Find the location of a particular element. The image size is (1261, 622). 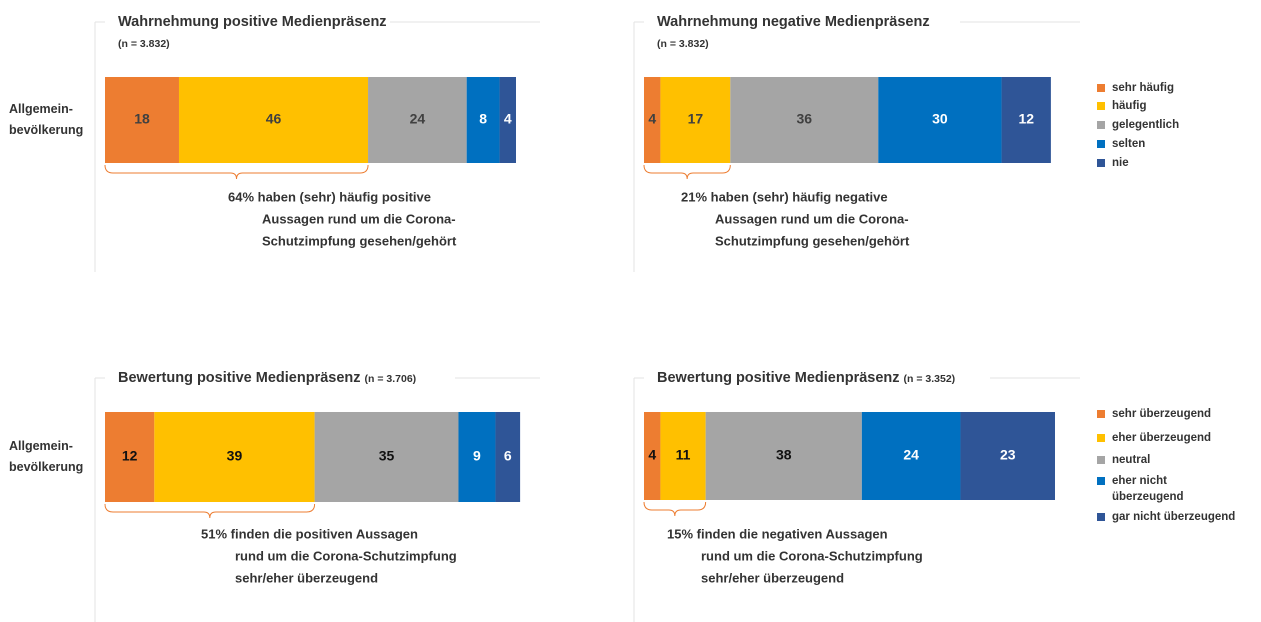

legend-label: häufig is located at coordinates (1129, 106).